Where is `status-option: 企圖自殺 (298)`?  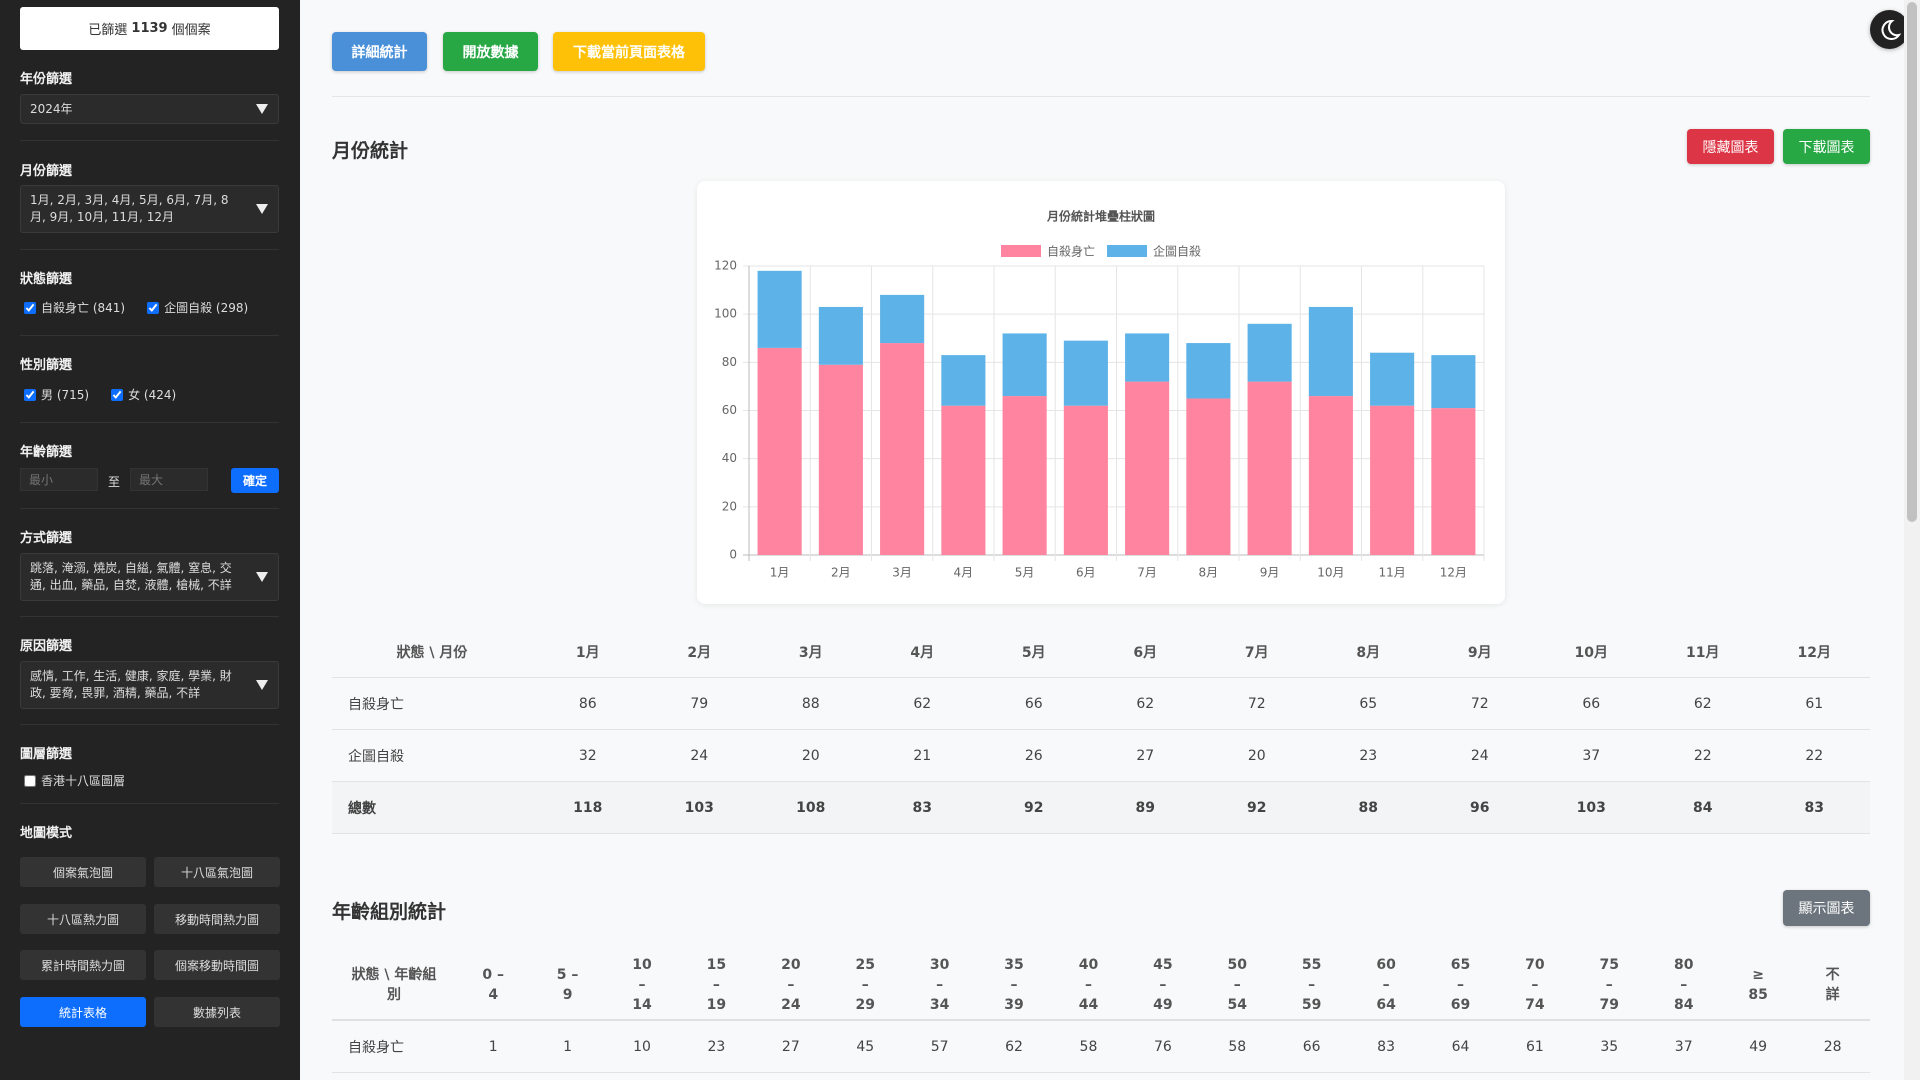
status-option: 企圖自殺 (298) is located at coordinates (197, 307).